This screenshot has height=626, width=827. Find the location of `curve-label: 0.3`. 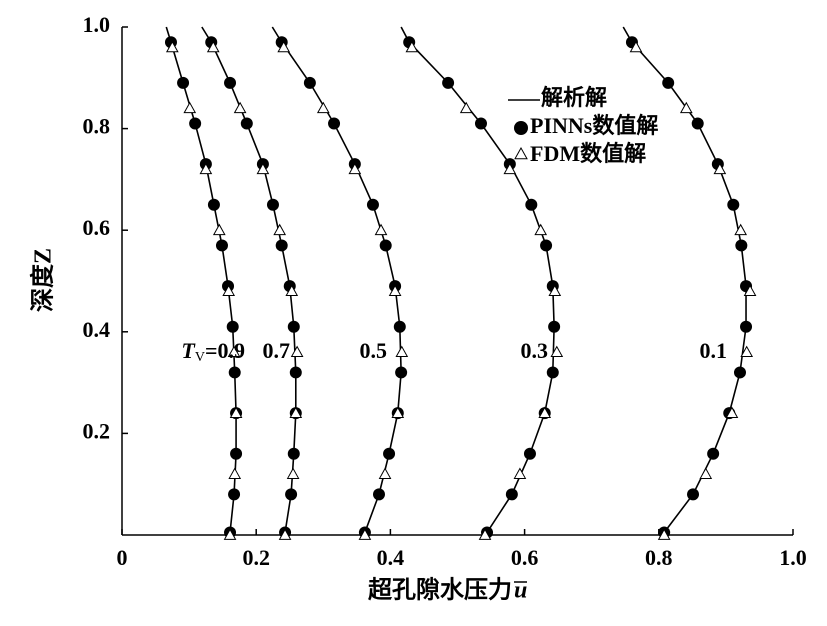

curve-label: 0.3 is located at coordinates (535, 350).